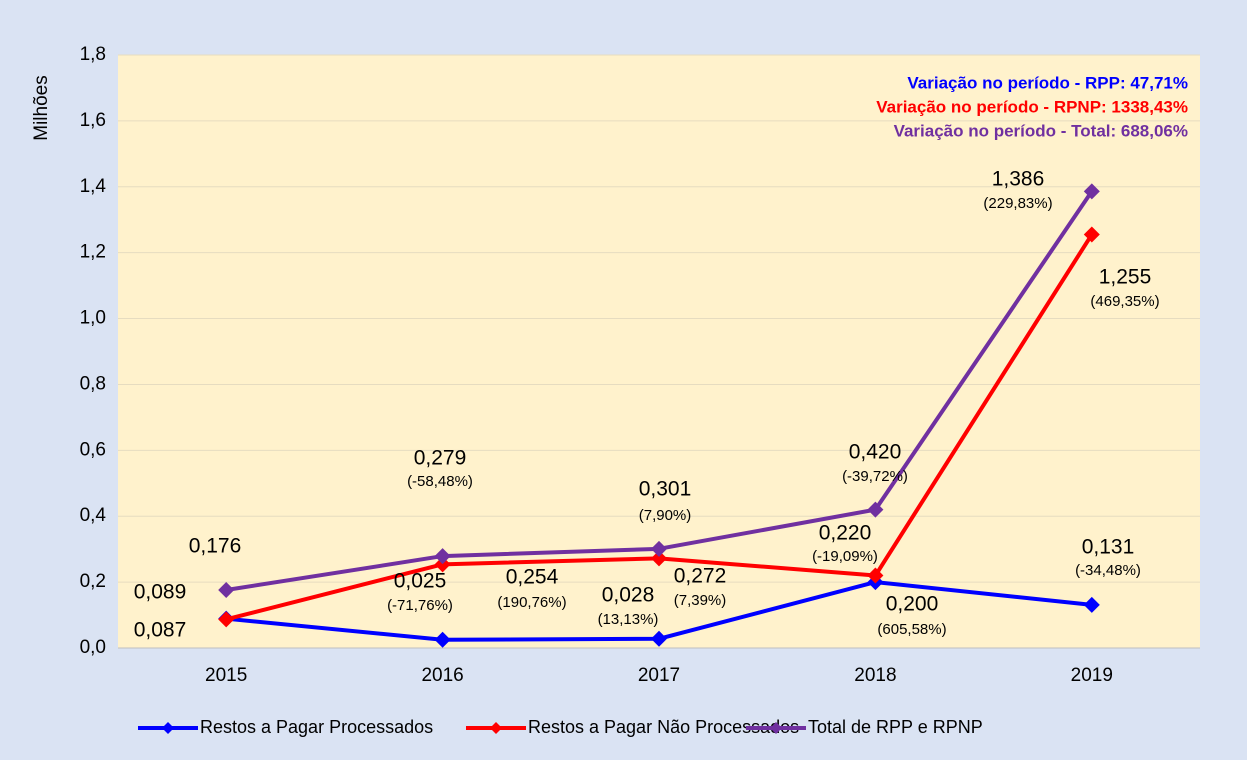  Describe the element at coordinates (895, 727) in the screenshot. I see `legend-label: Total de RPP e RPNP` at that location.